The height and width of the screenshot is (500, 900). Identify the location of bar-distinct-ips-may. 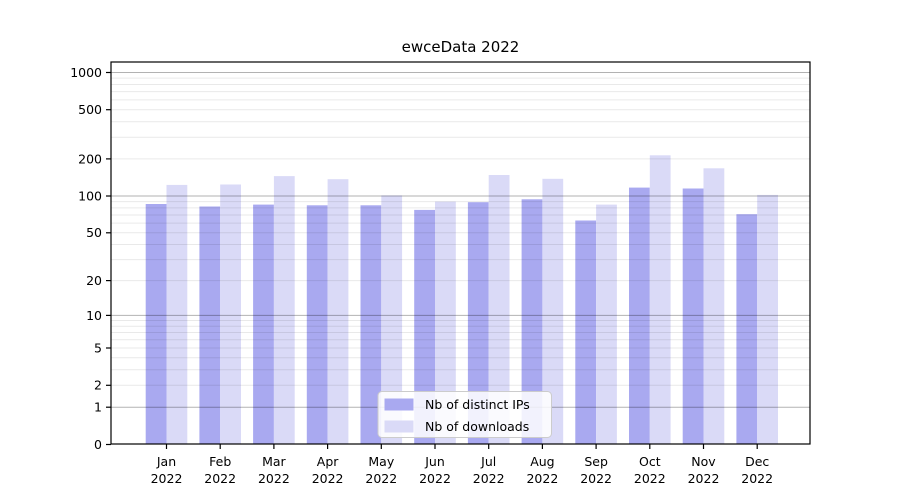
(371, 324).